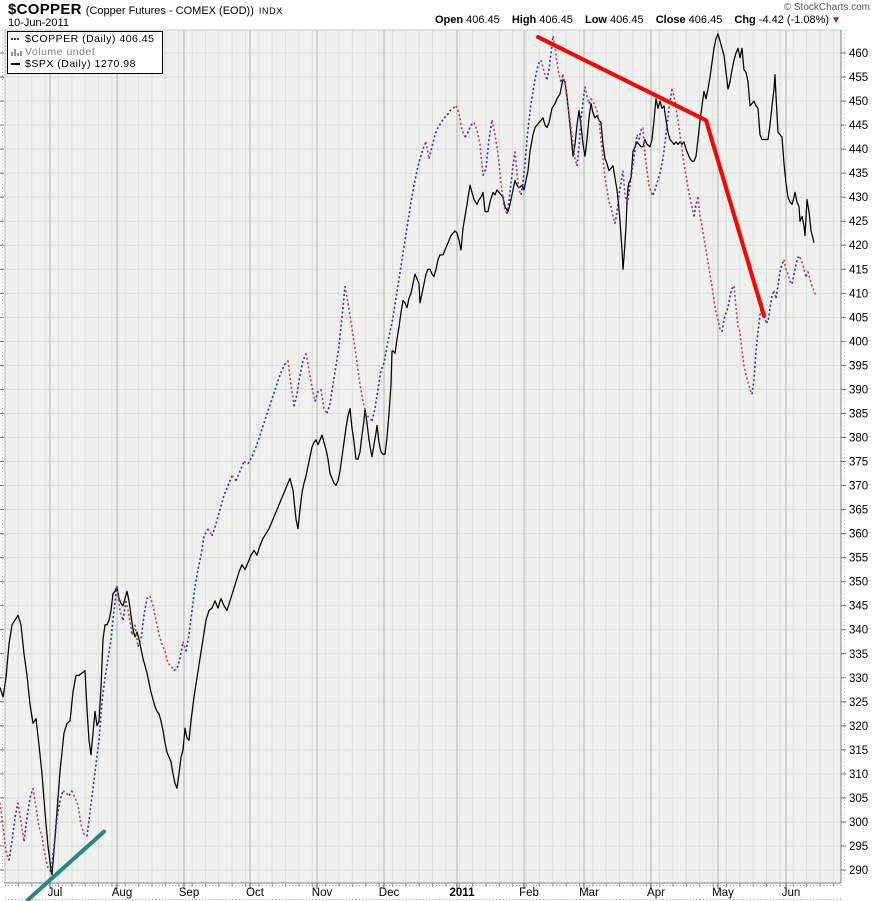  What do you see at coordinates (589, 893) in the screenshot?
I see `svg-text: Mar` at bounding box center [589, 893].